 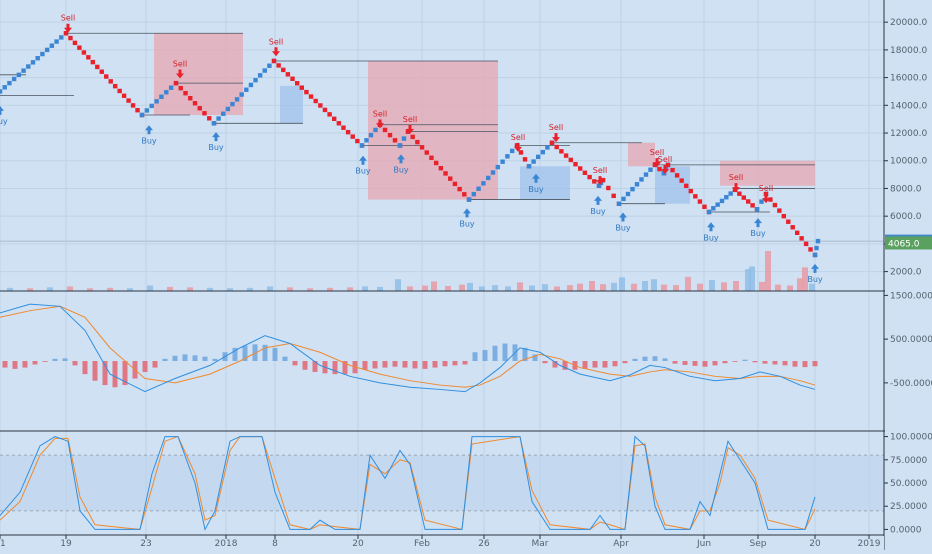 What do you see at coordinates (226, 544) in the screenshot?
I see `time-tick-label: 2018` at bounding box center [226, 544].